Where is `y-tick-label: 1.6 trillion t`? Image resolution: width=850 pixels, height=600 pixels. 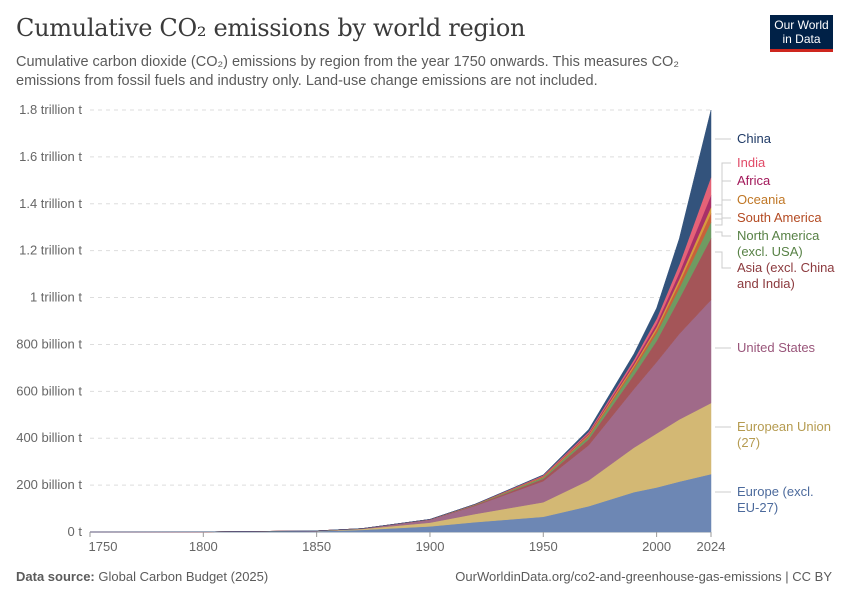
y-tick-label: 1.6 trillion t is located at coordinates (50, 156).